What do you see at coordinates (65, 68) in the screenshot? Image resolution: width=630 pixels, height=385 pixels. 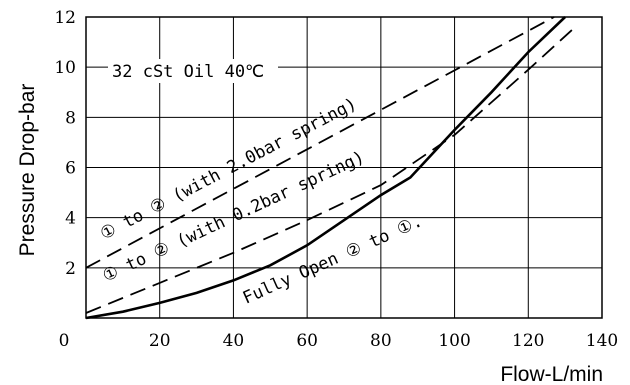 I see `y-tick-label: 10` at bounding box center [65, 68].